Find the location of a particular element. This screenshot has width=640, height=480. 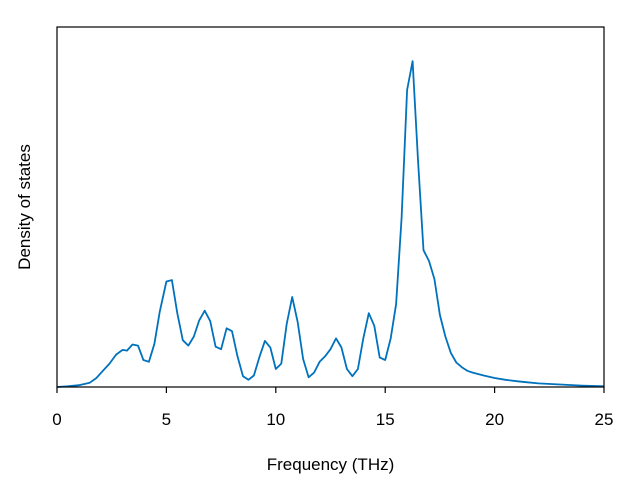

x-axis-label: Frequency (THz) is located at coordinates (331, 464).